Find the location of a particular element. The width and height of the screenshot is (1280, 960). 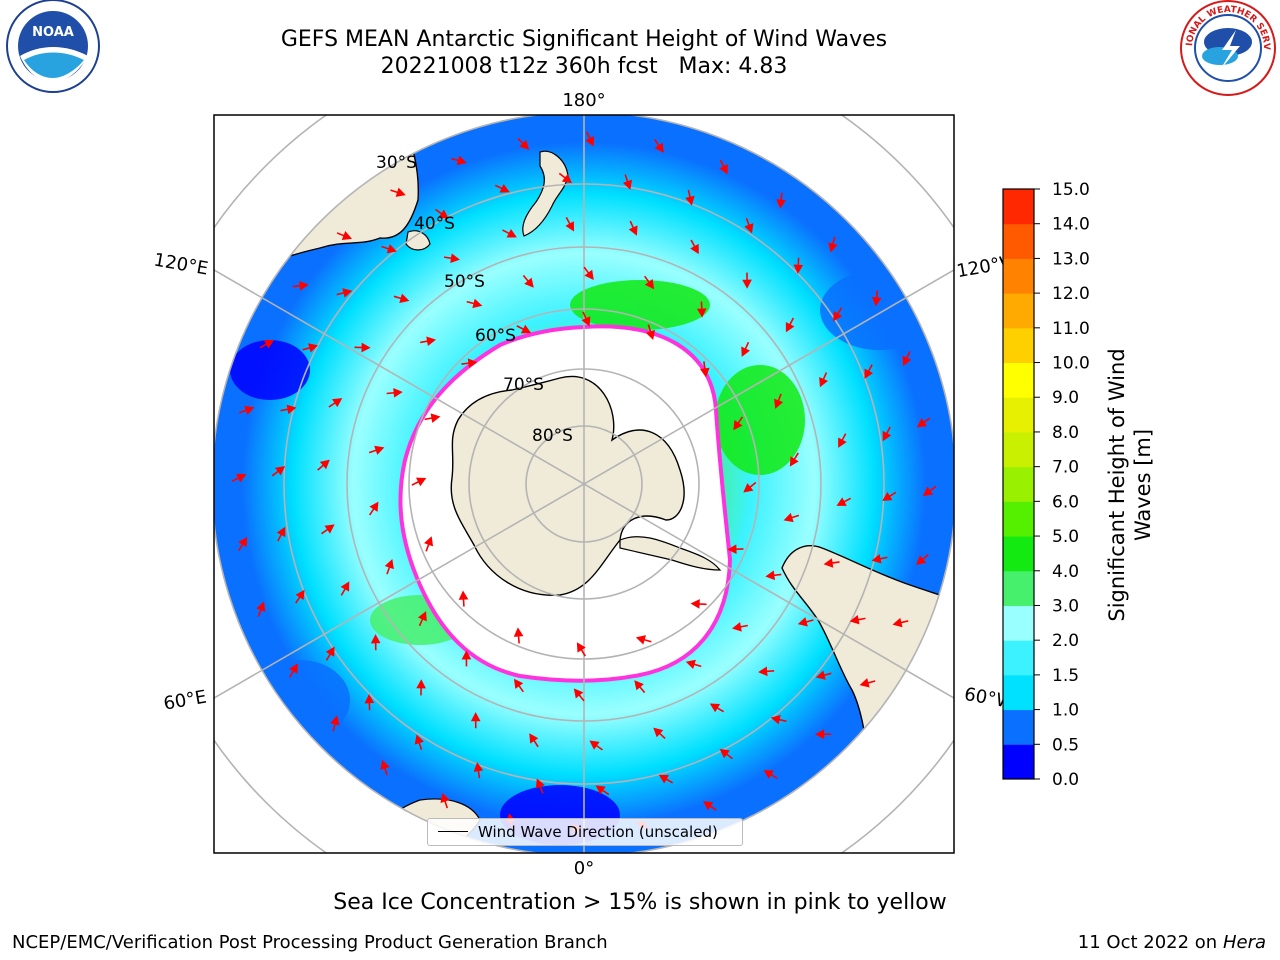

colorbar-tick-label: 2.0 is located at coordinates (1065, 641).